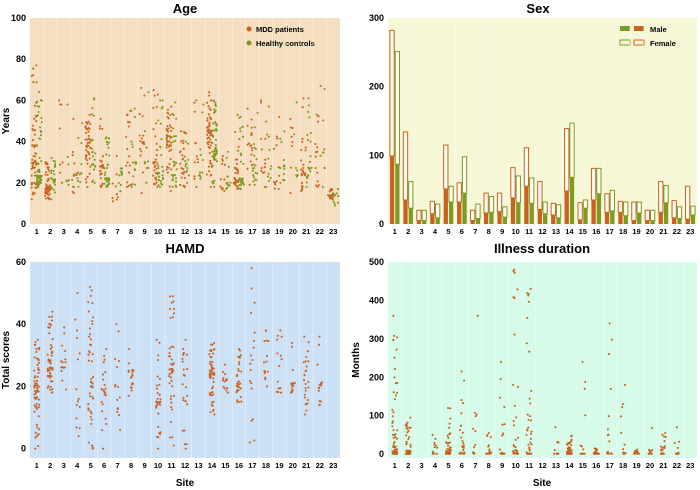  Describe the element at coordinates (663, 465) in the screenshot. I see `x-tick-label: 21` at that location.